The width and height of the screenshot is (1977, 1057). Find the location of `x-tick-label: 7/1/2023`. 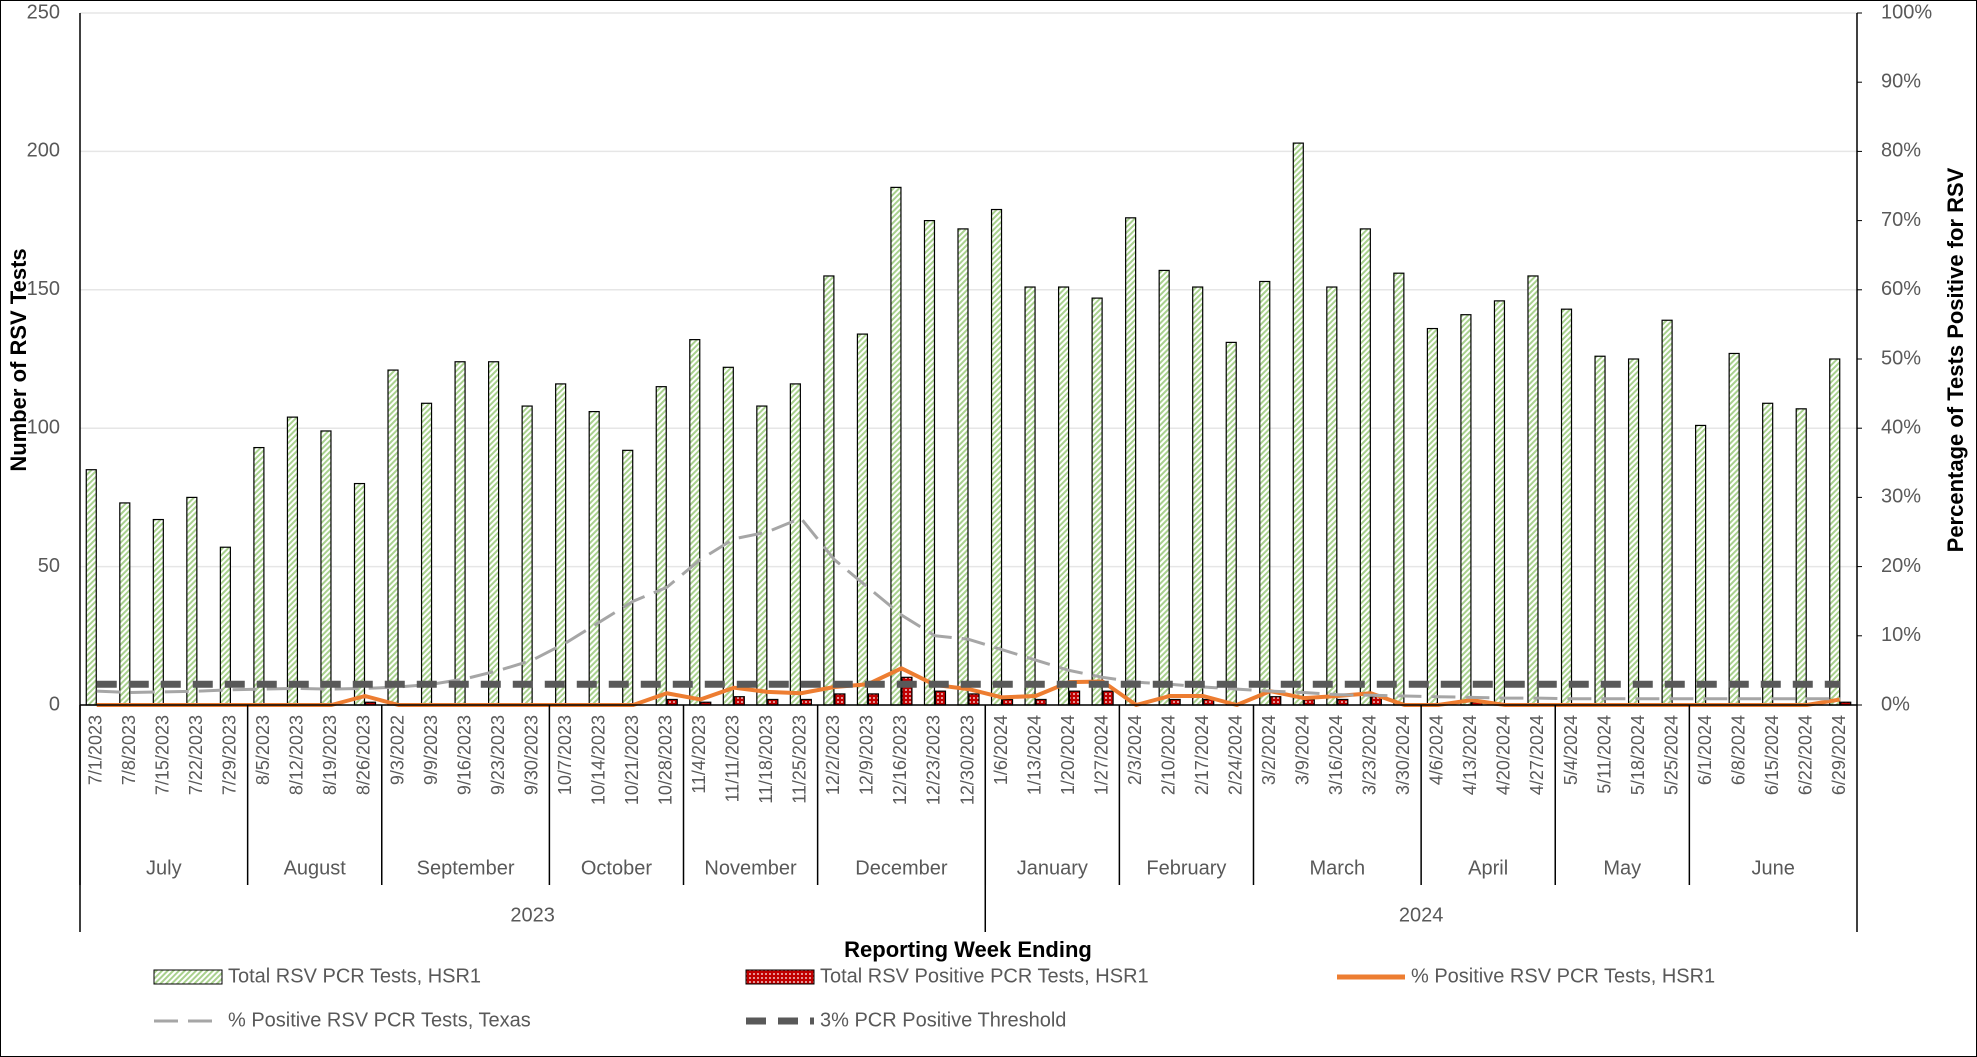

x-tick-label: 7/1/2023 is located at coordinates (96, 750).